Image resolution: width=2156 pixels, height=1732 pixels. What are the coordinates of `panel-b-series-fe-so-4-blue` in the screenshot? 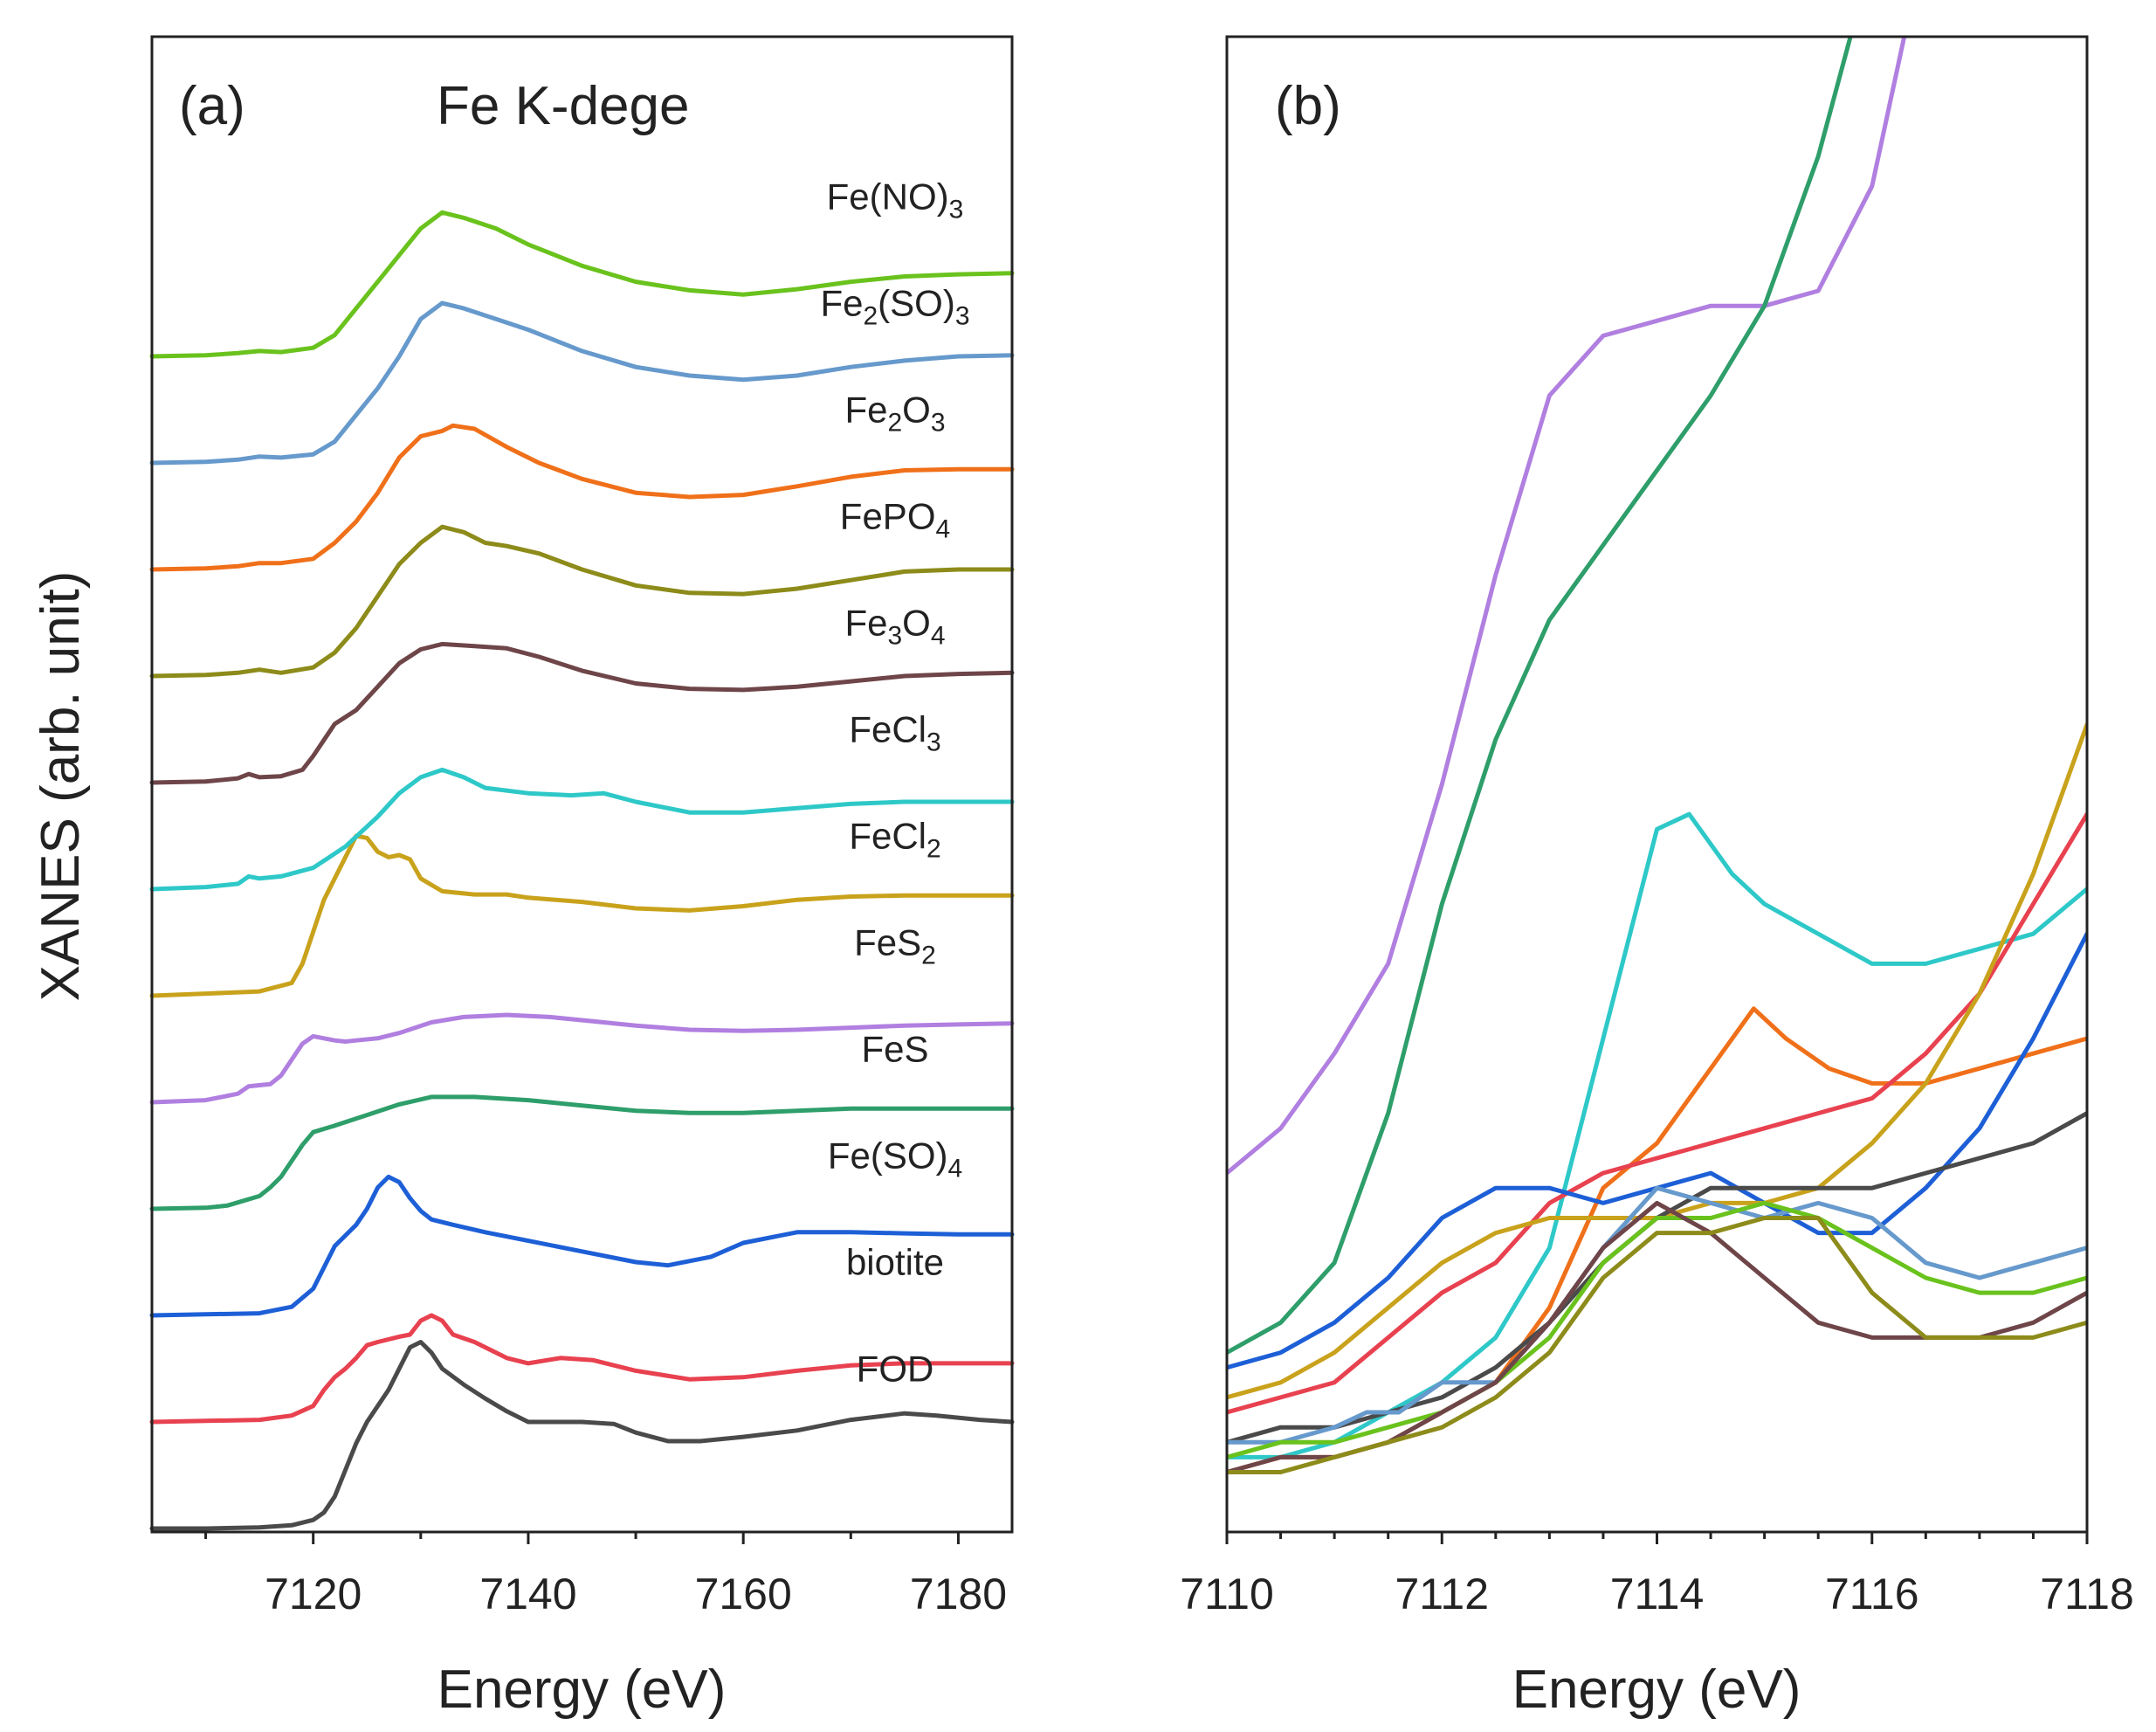 It's located at (1657, 1151).